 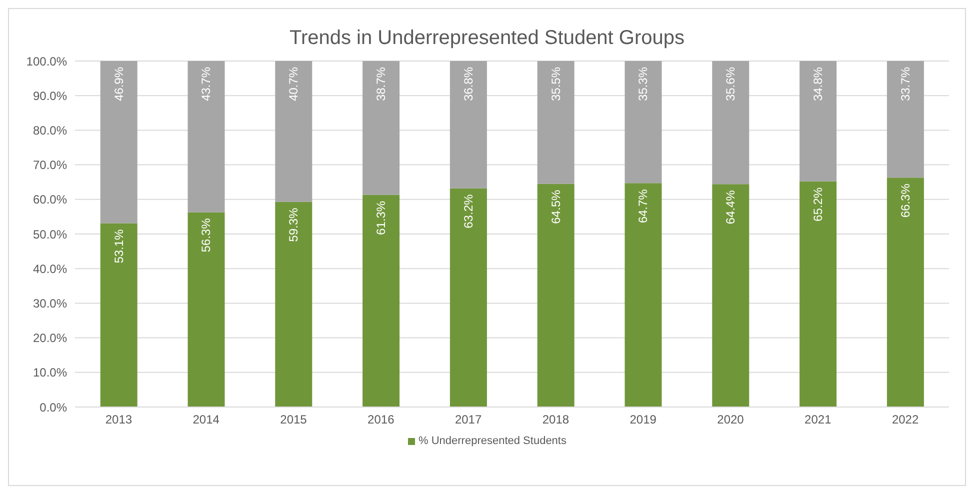 I want to click on data-label: 34.8%, so click(x=818, y=84).